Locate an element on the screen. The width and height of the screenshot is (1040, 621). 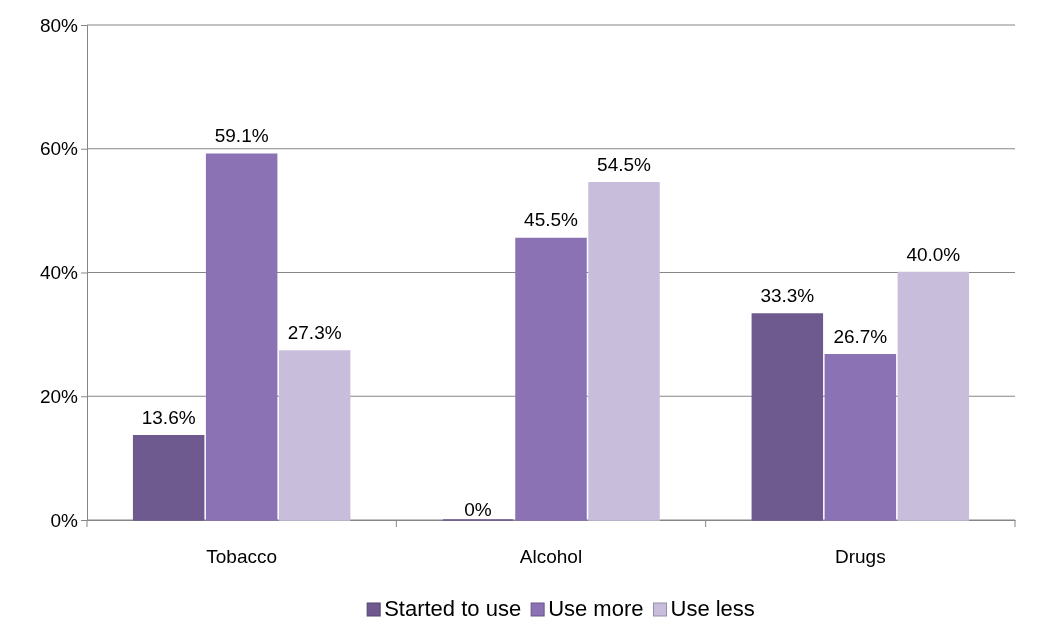
x-tick-label: Tobacco is located at coordinates (242, 557).